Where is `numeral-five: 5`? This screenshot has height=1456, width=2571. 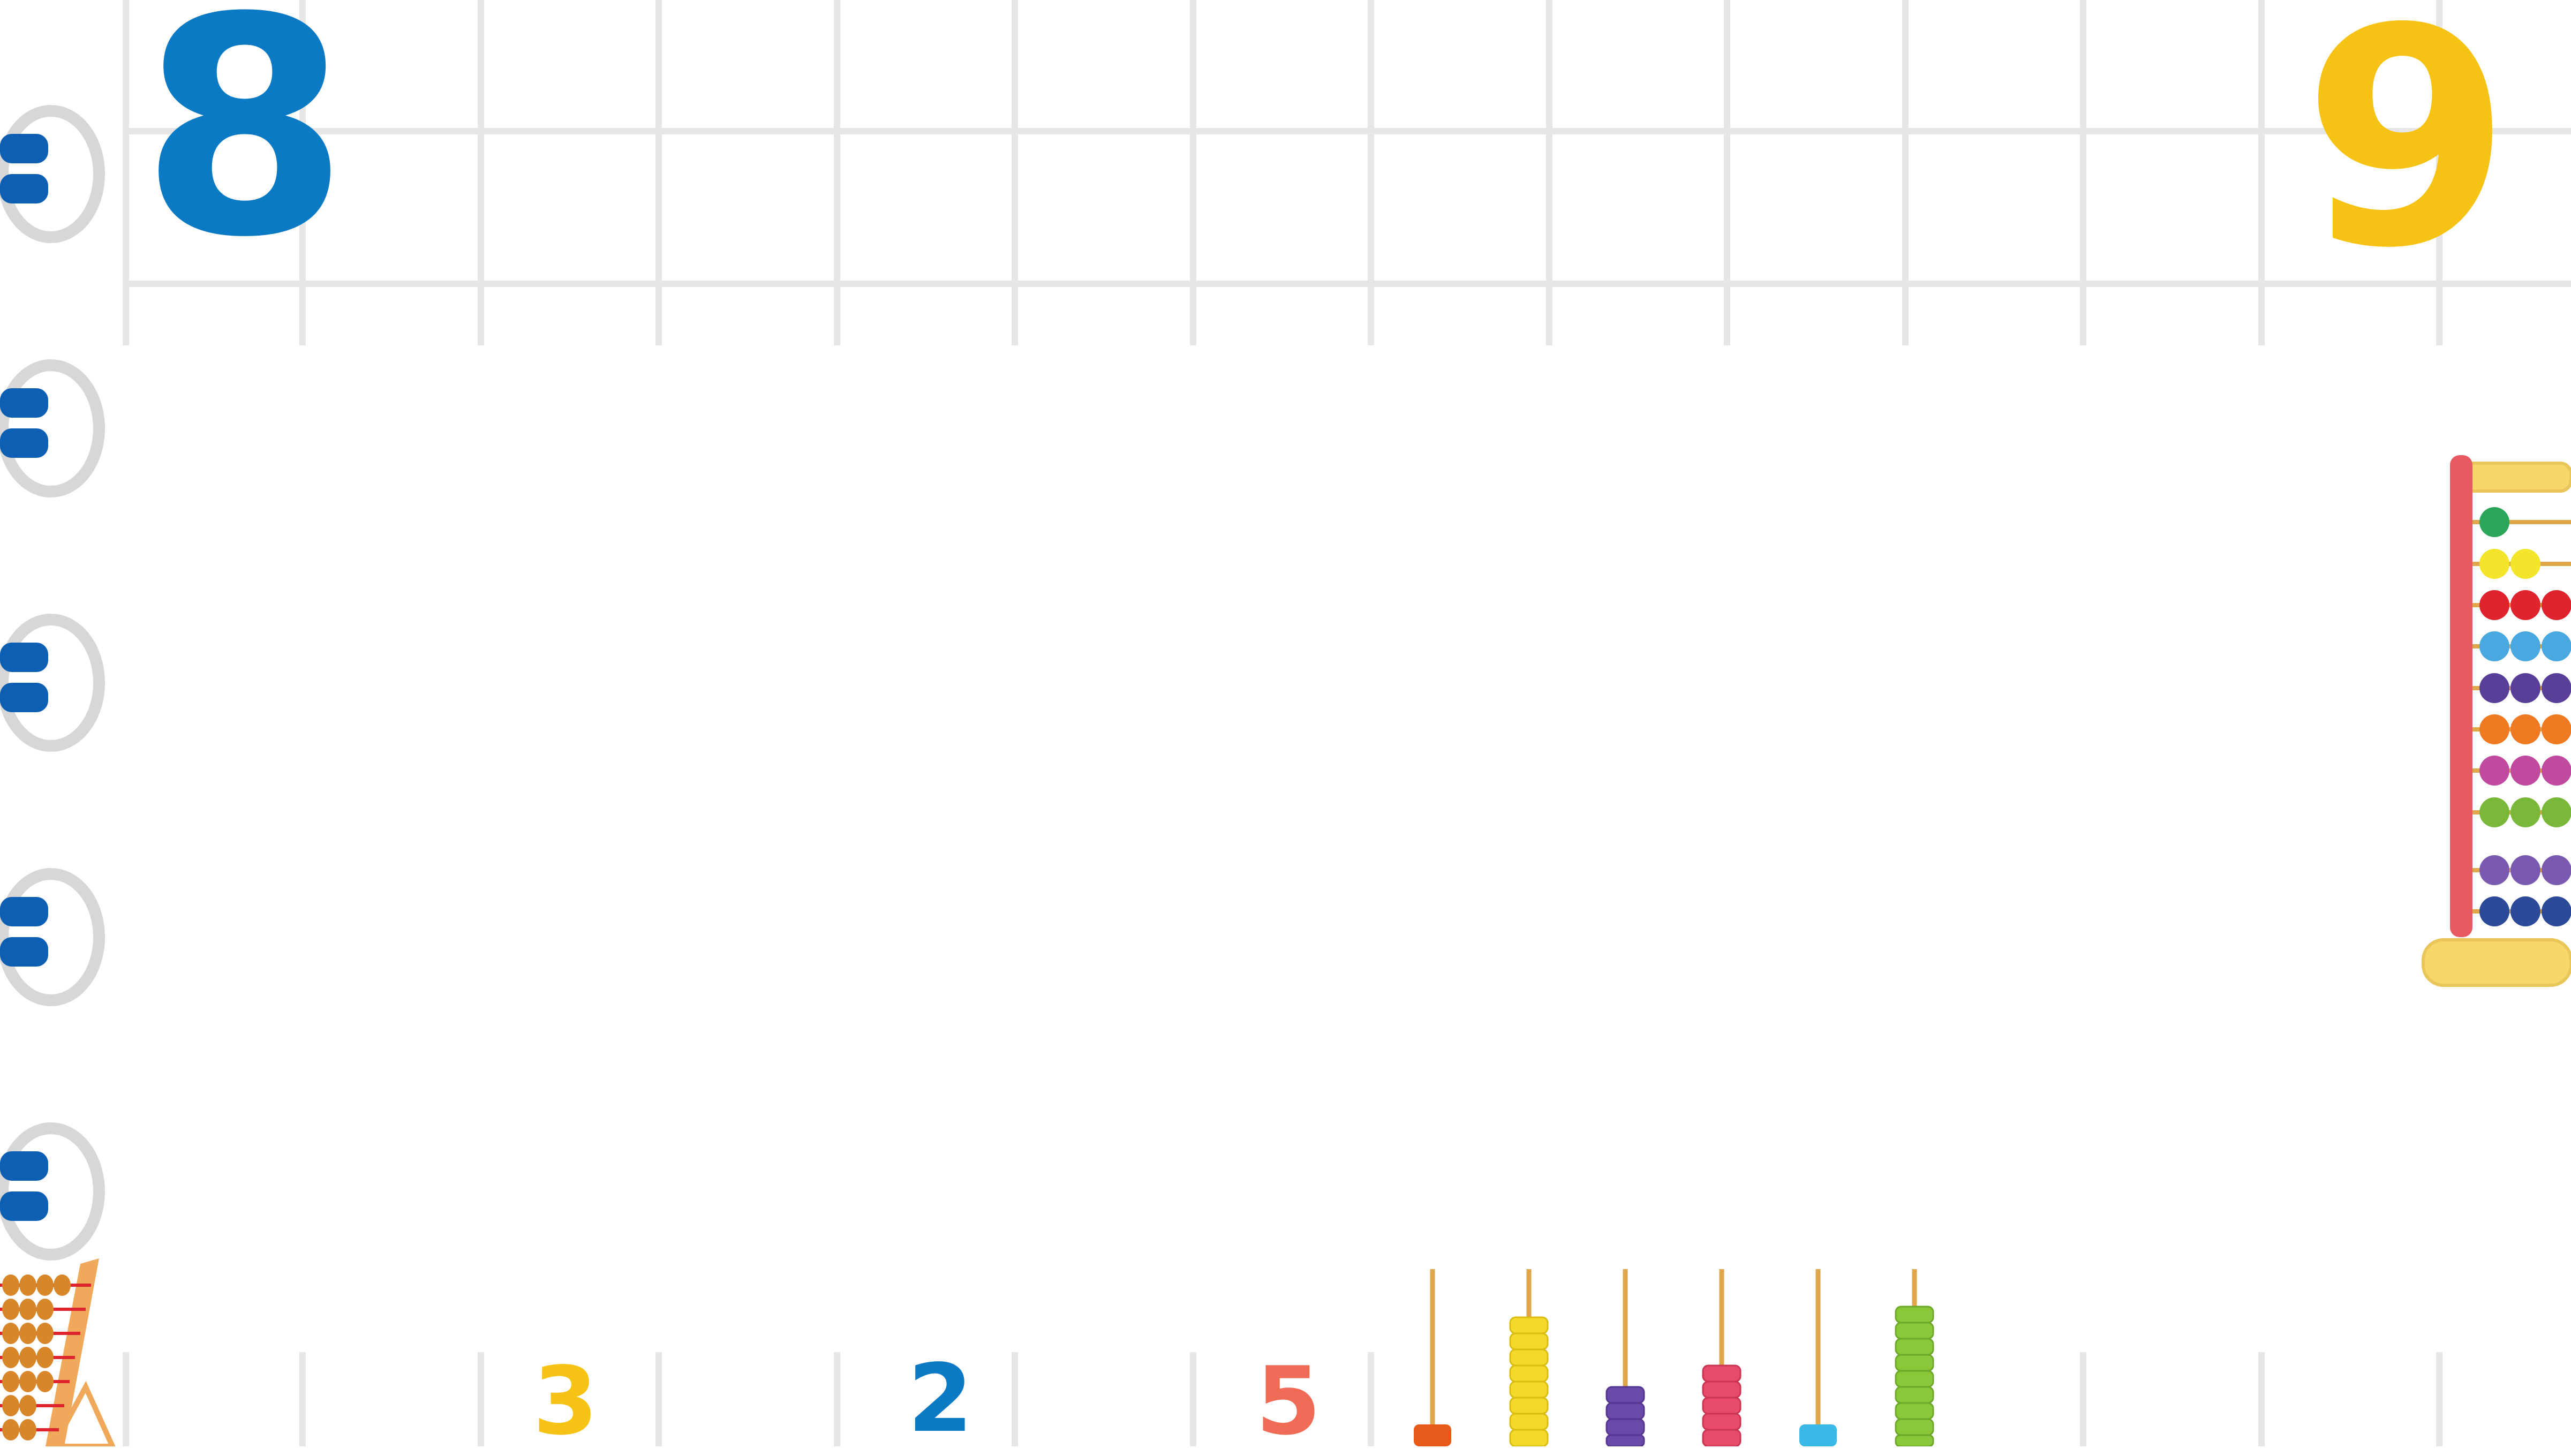 numeral-five: 5 is located at coordinates (1288, 1401).